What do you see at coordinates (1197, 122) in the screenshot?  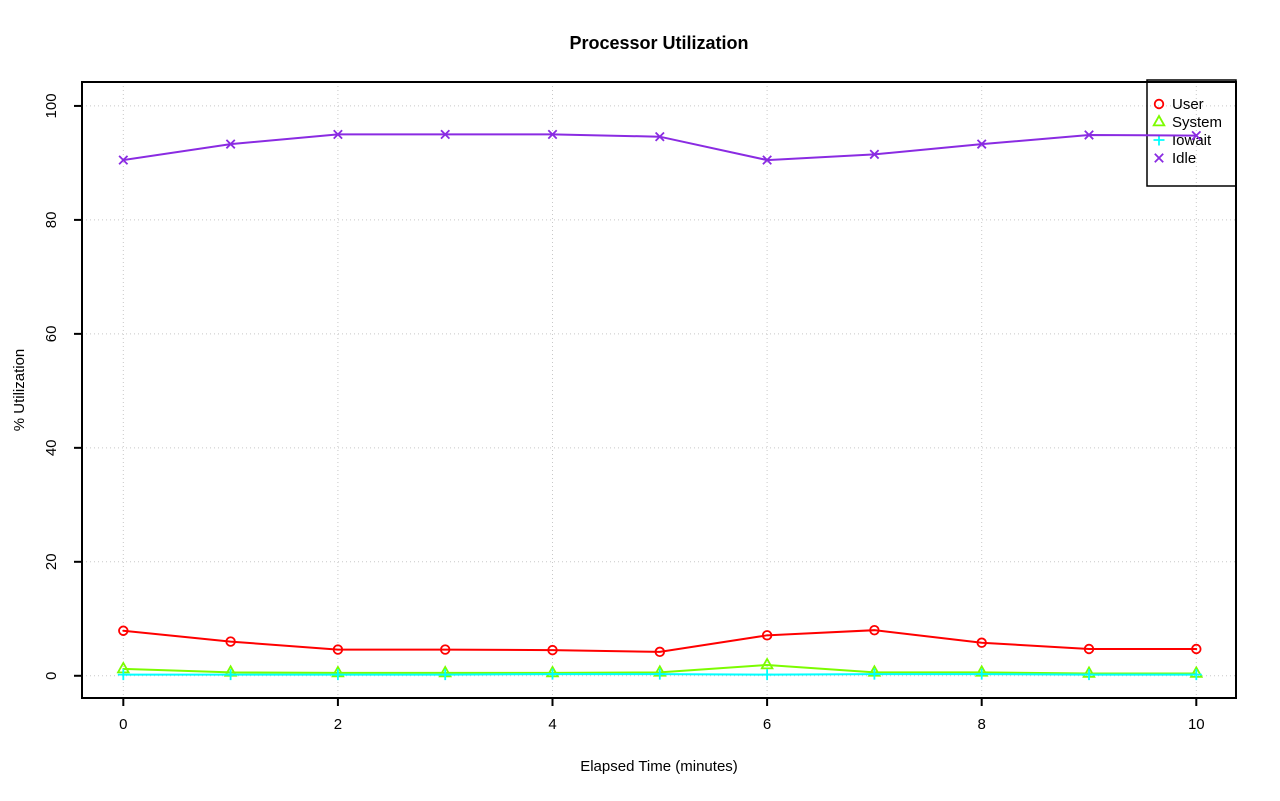 I see `legend-label-system: System` at bounding box center [1197, 122].